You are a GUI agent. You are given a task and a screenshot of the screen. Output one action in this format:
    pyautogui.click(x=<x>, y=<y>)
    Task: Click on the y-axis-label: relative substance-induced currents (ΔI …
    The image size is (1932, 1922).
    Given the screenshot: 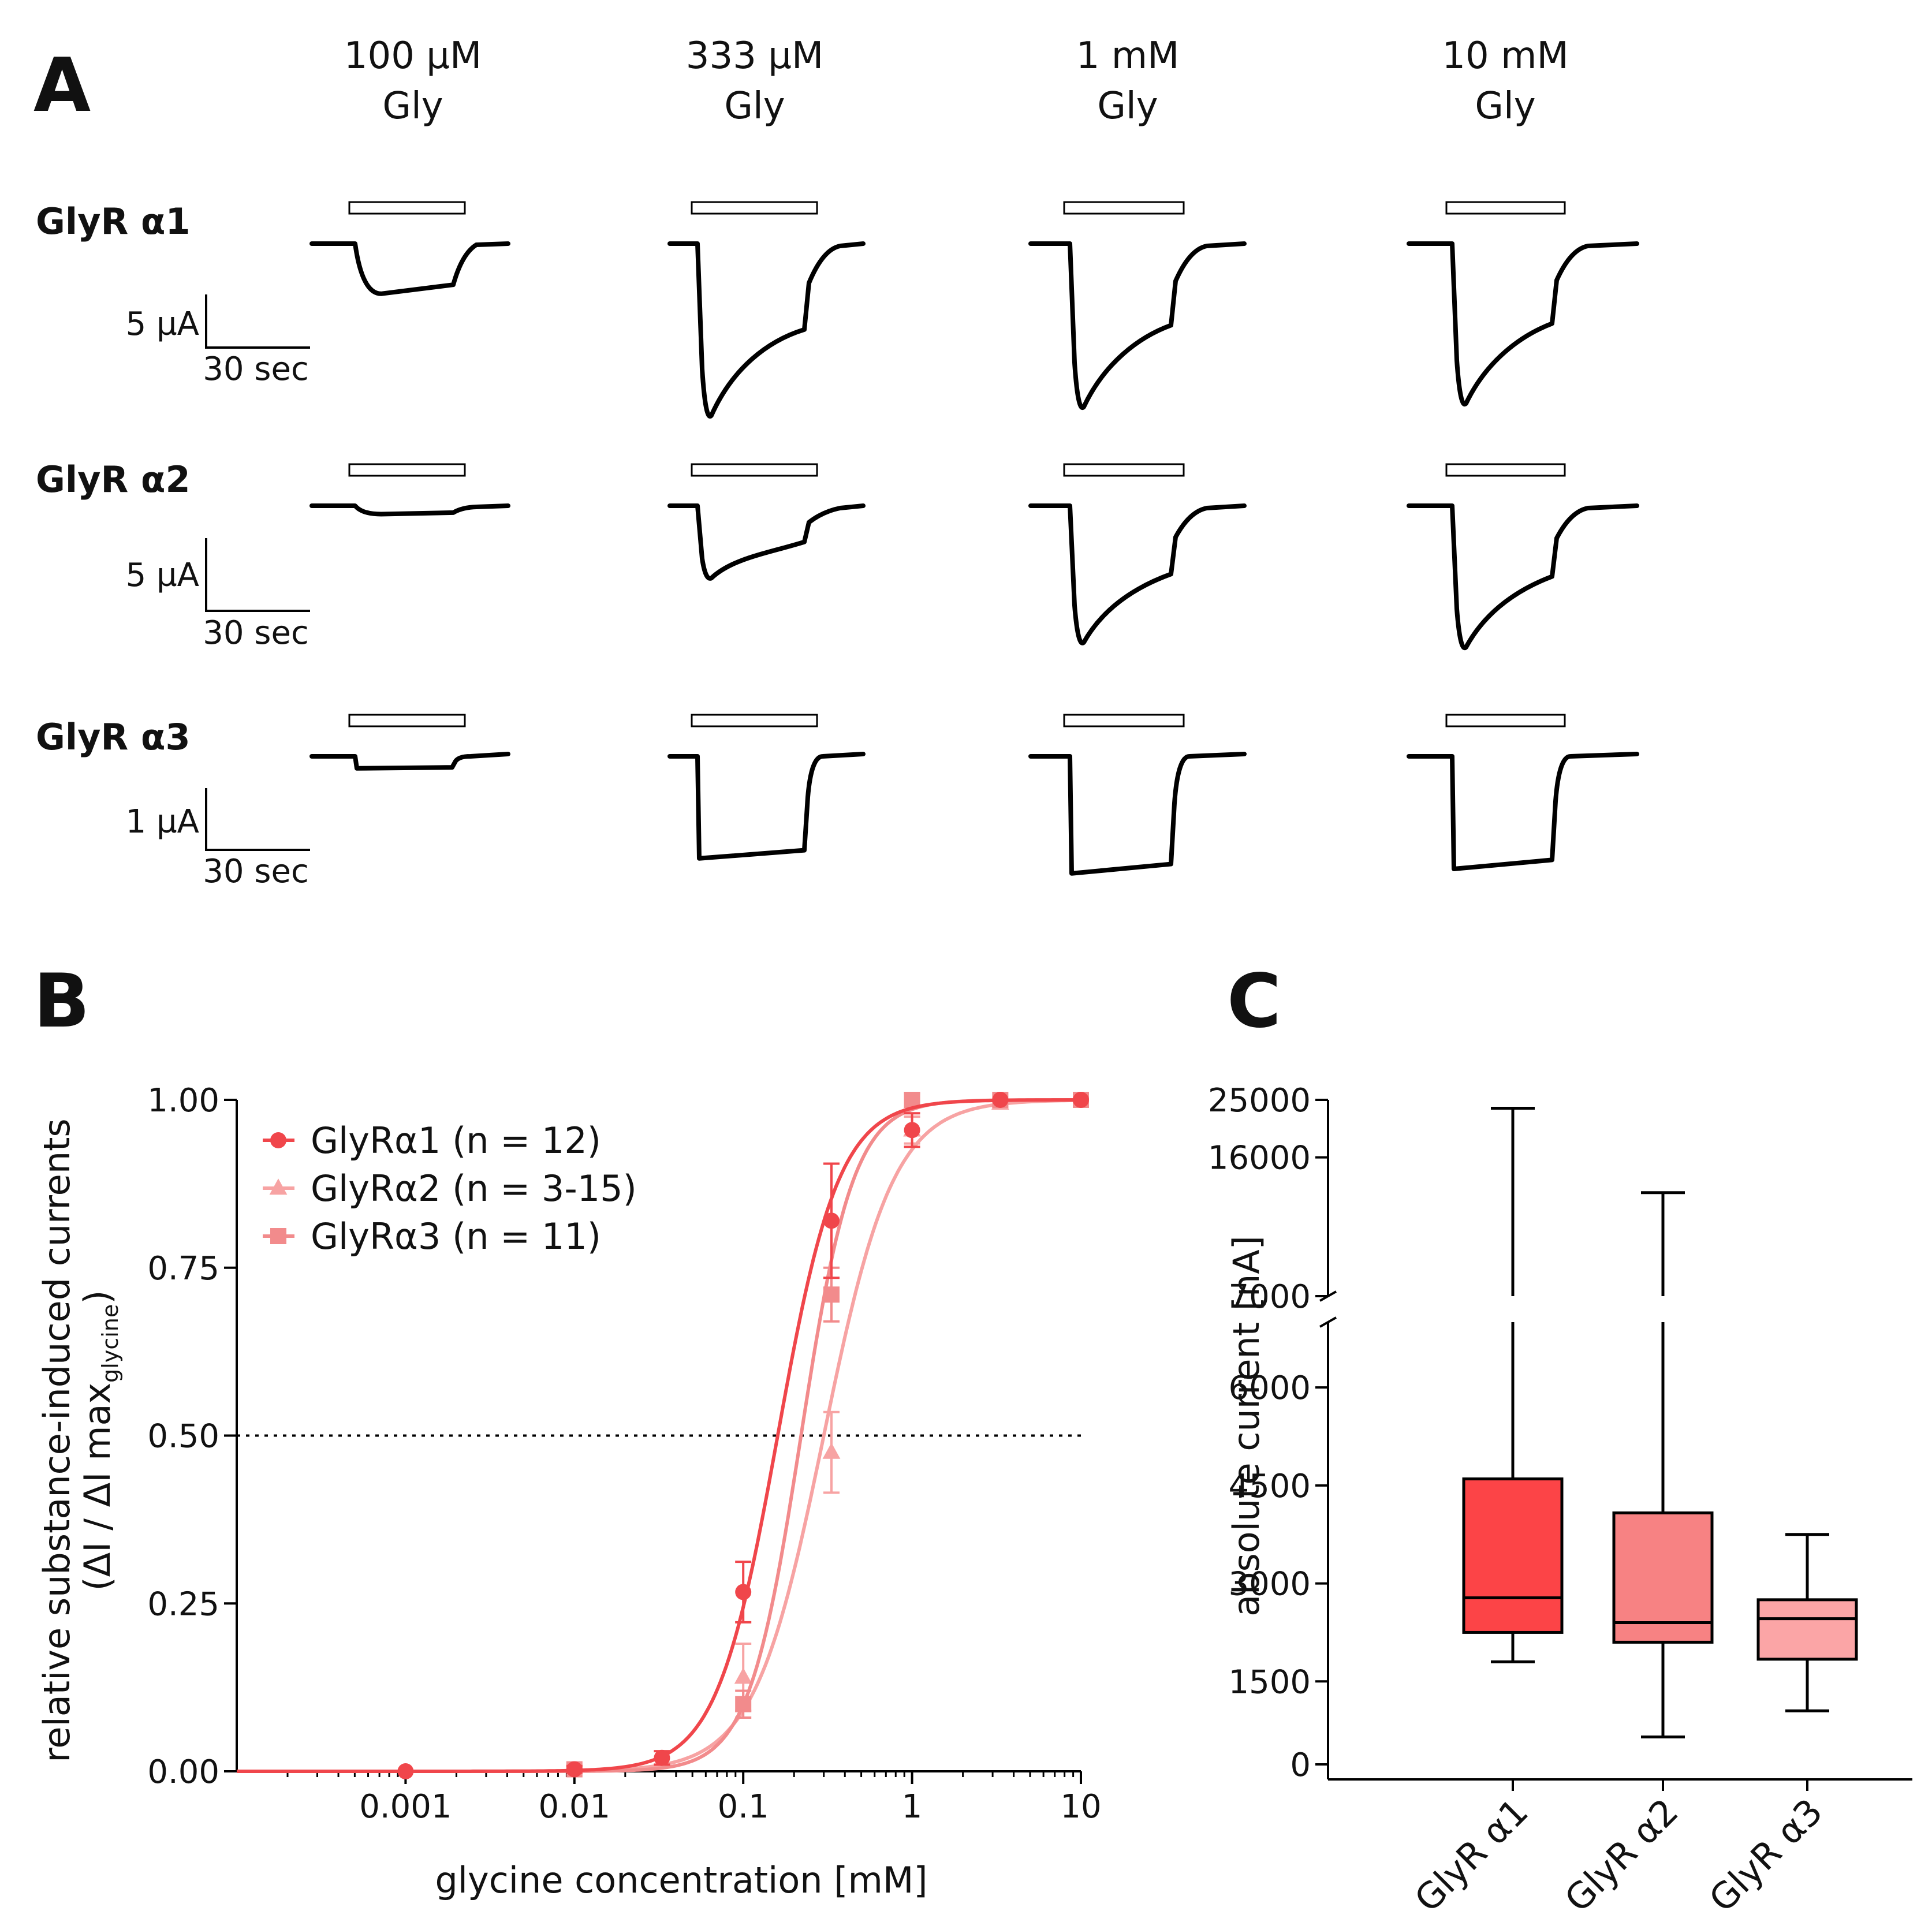 What is the action you would take?
    pyautogui.click(x=79, y=1440)
    